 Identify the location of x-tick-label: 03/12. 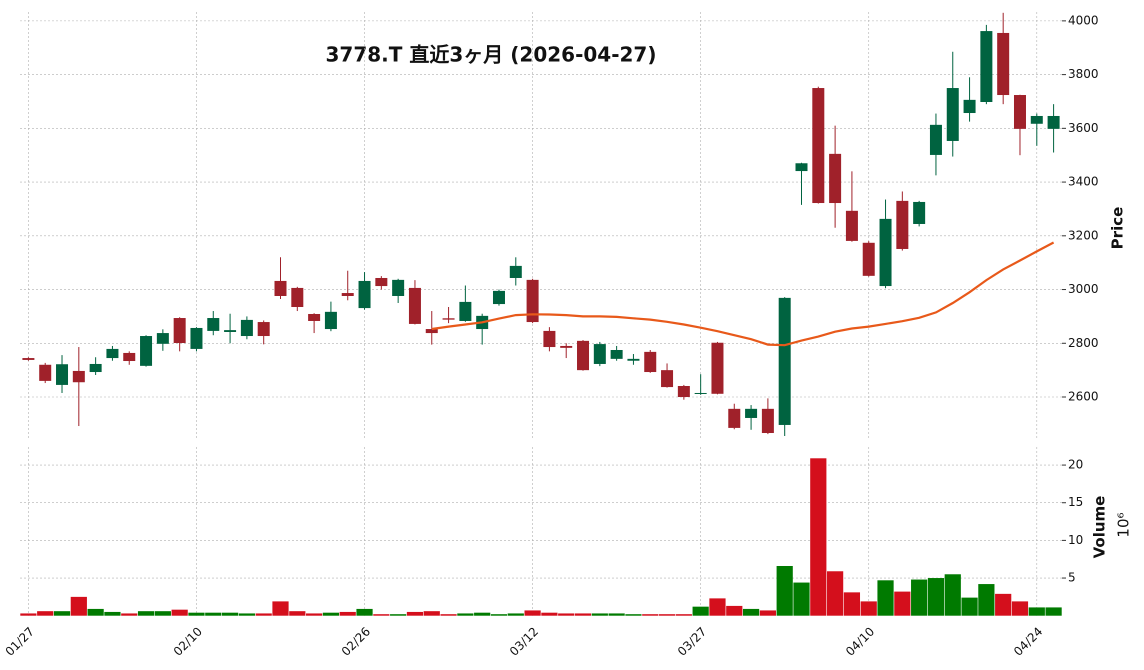
(524, 641).